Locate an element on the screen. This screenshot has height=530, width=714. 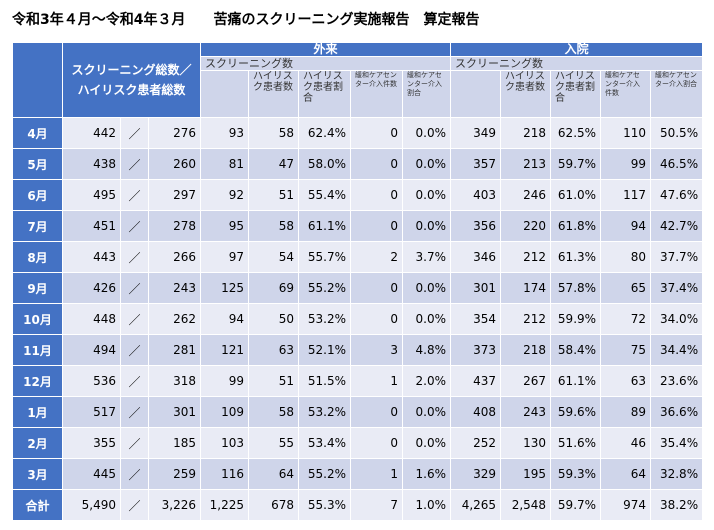
value-cell: 260 is located at coordinates (174, 164).